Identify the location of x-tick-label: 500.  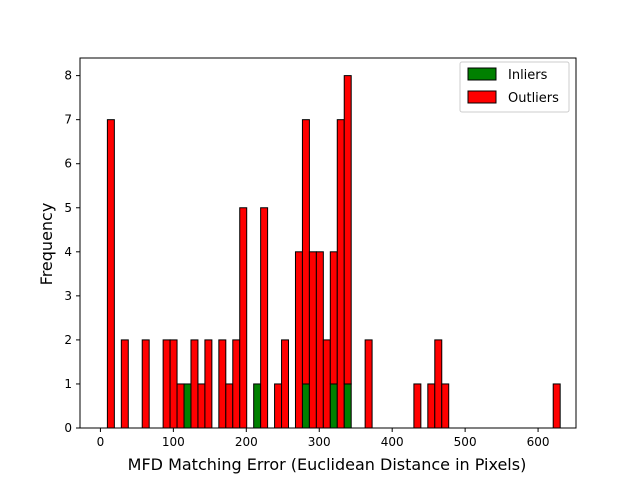
(465, 442).